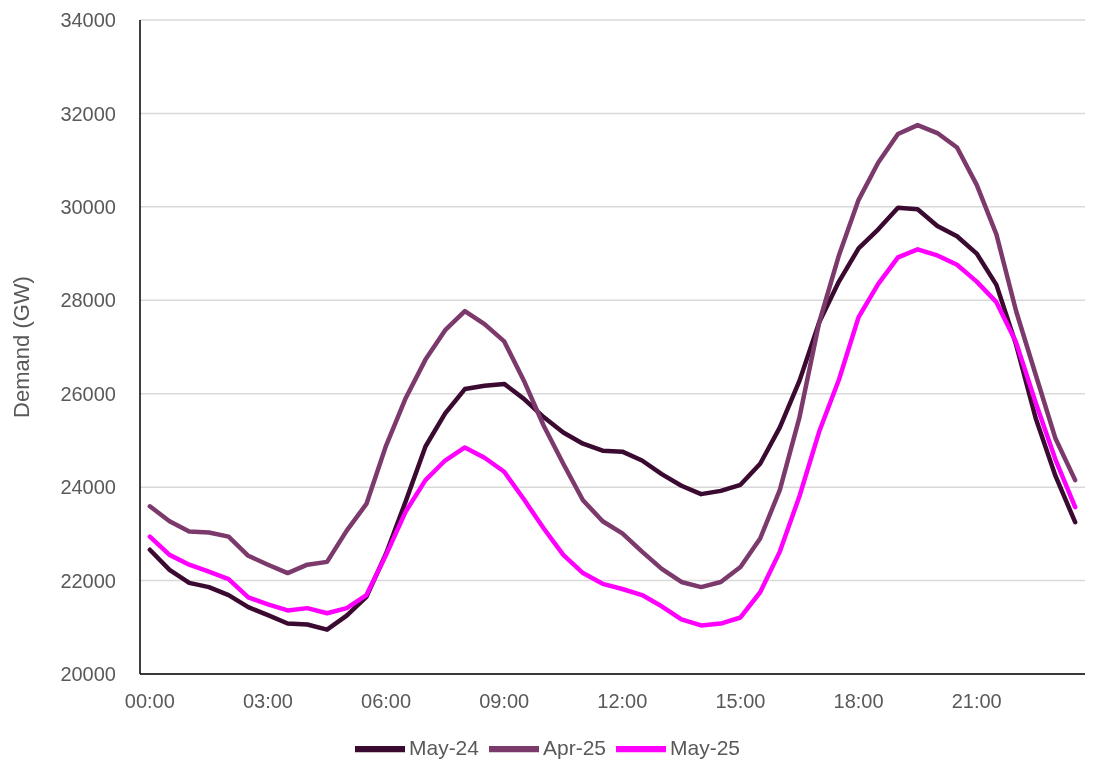  Describe the element at coordinates (21, 347) in the screenshot. I see `y-axis-title: Demand (GW)` at that location.